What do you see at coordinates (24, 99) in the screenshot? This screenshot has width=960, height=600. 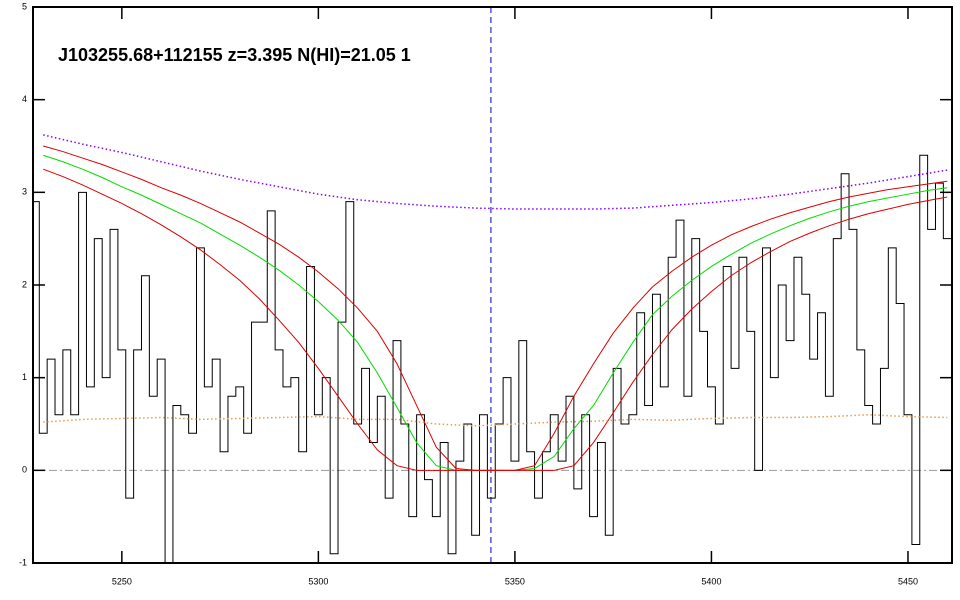 I see `y-tick-label: 4` at bounding box center [24, 99].